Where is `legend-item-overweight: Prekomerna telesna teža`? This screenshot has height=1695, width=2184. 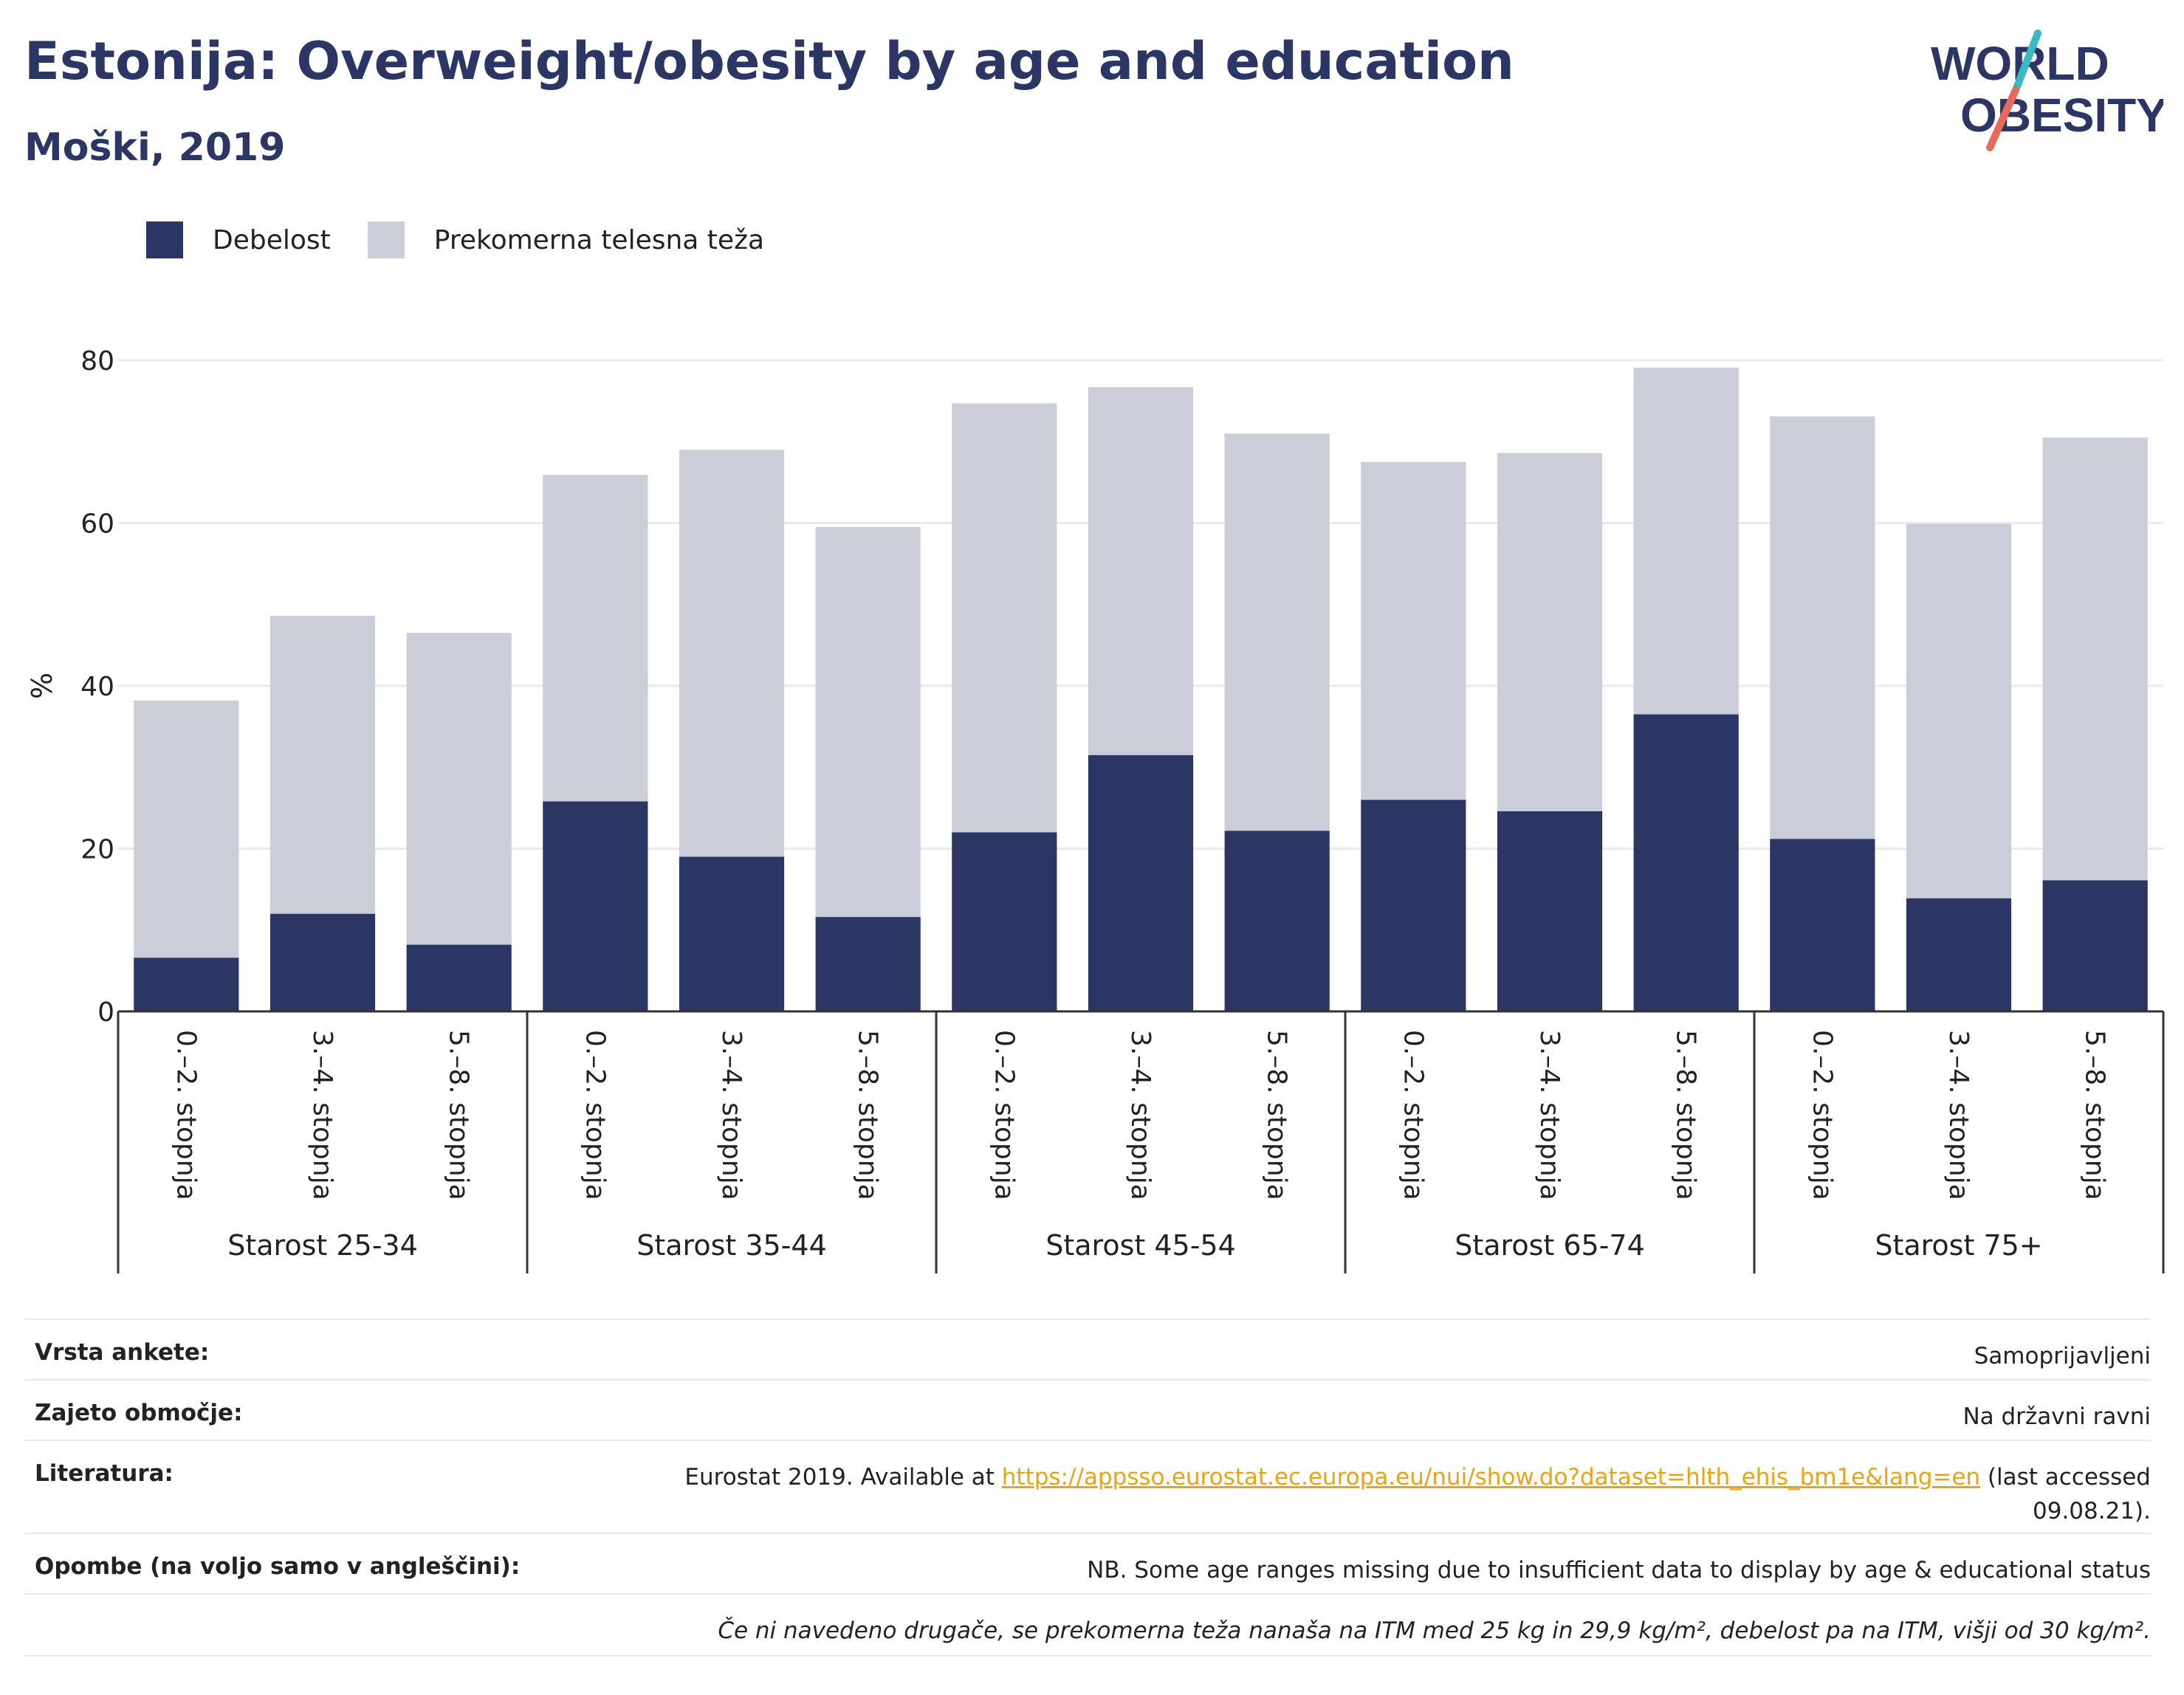
legend-item-overweight: Prekomerna telesna teža is located at coordinates (566, 239).